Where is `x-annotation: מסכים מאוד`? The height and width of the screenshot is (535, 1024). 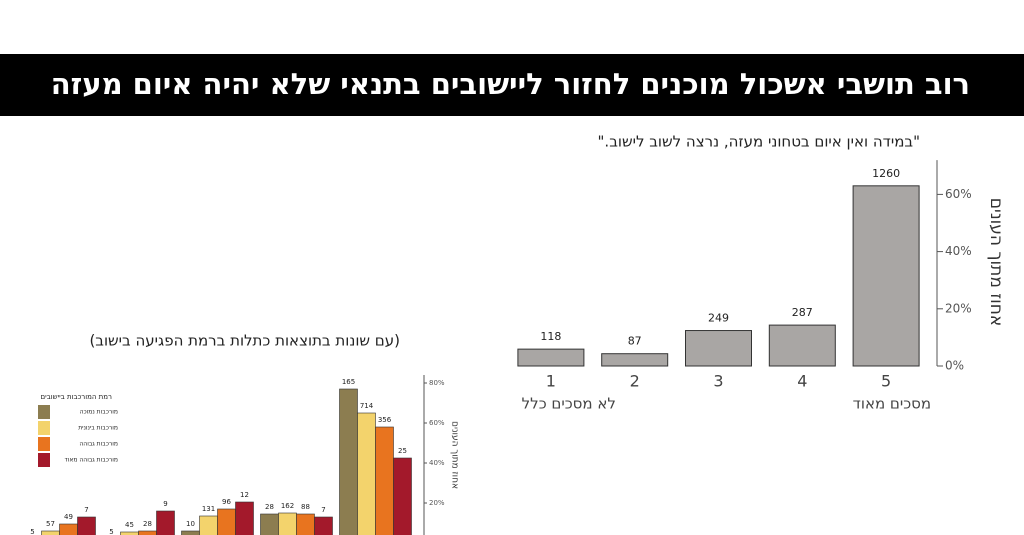
x-annotation: מסכים מאוד is located at coordinates (892, 404).